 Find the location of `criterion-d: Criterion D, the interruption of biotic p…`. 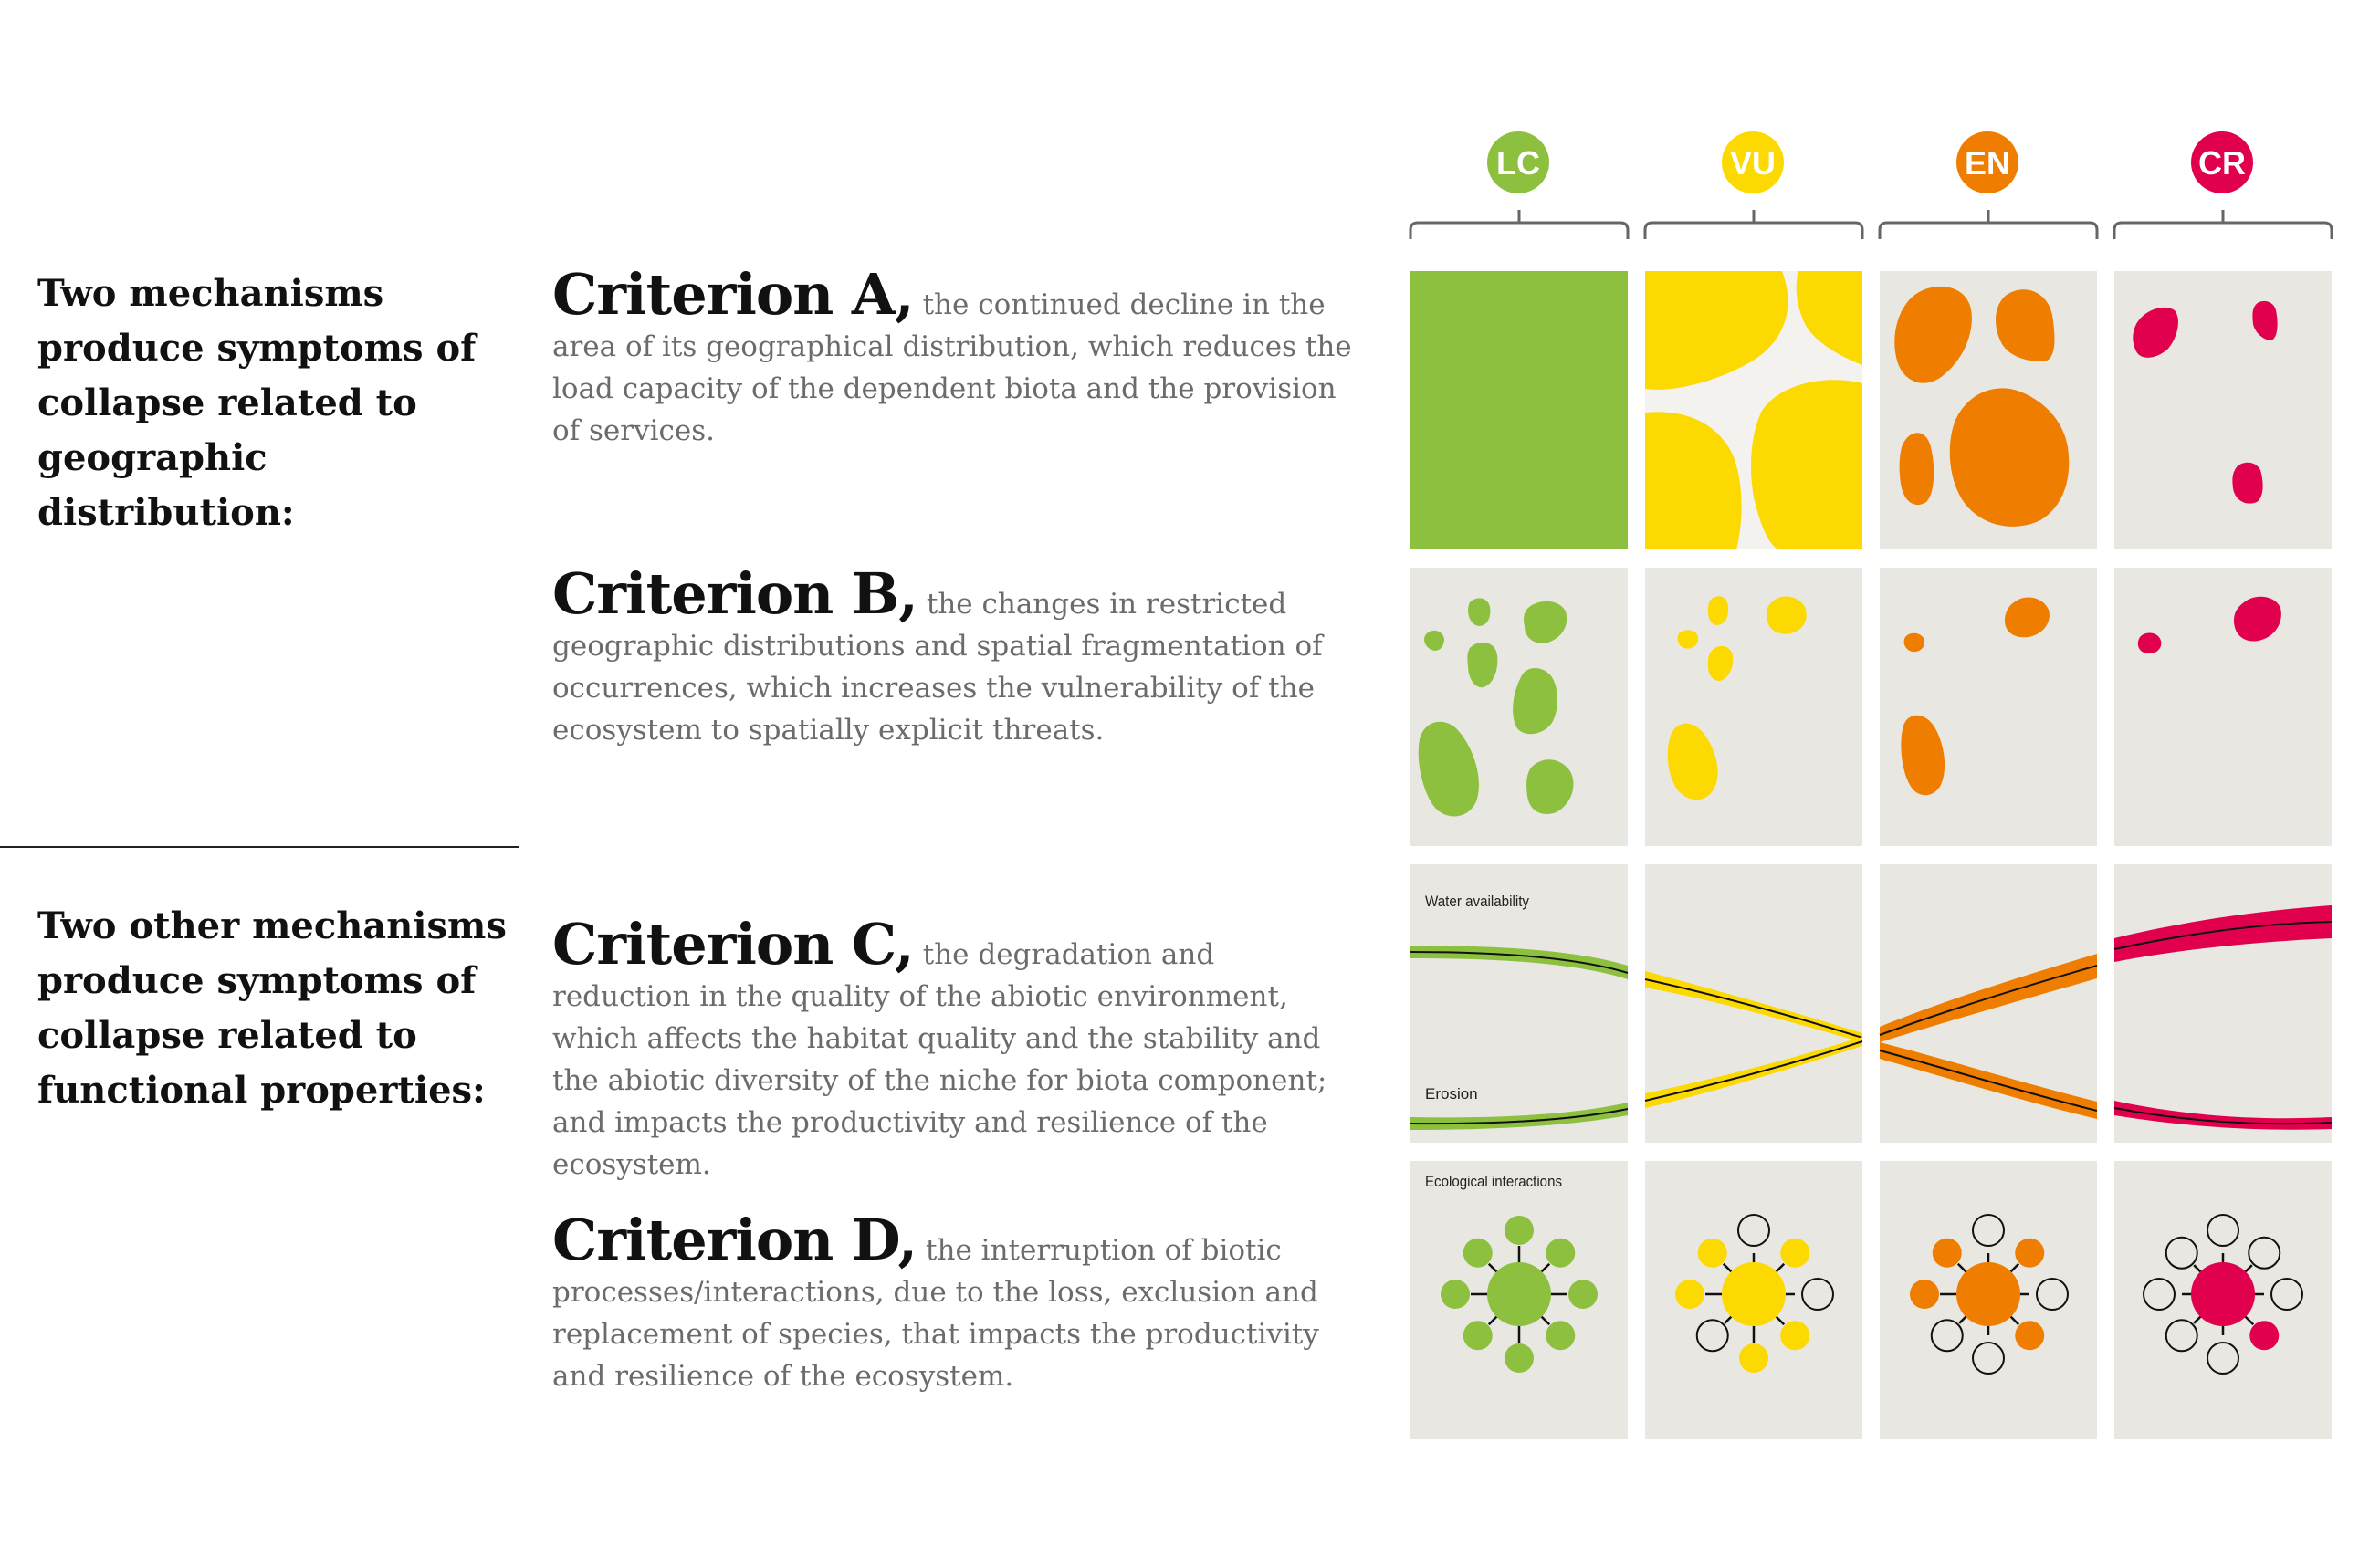

criterion-d: Criterion D, the interruption of biotic p… is located at coordinates (954, 1305).